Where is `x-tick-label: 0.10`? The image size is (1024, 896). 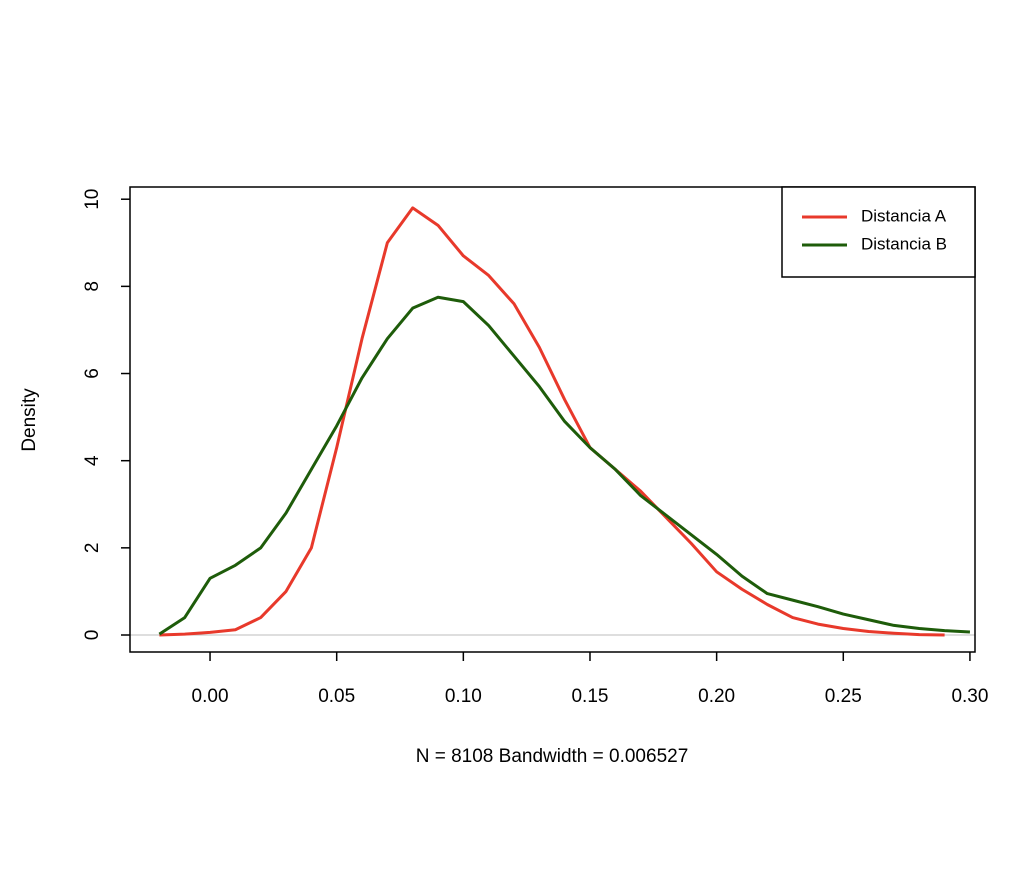
x-tick-label: 0.10 is located at coordinates (463, 696).